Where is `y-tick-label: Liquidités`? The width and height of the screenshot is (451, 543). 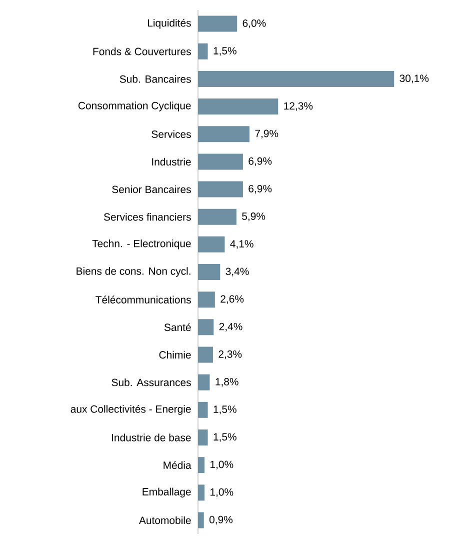
y-tick-label: Liquidités is located at coordinates (169, 23).